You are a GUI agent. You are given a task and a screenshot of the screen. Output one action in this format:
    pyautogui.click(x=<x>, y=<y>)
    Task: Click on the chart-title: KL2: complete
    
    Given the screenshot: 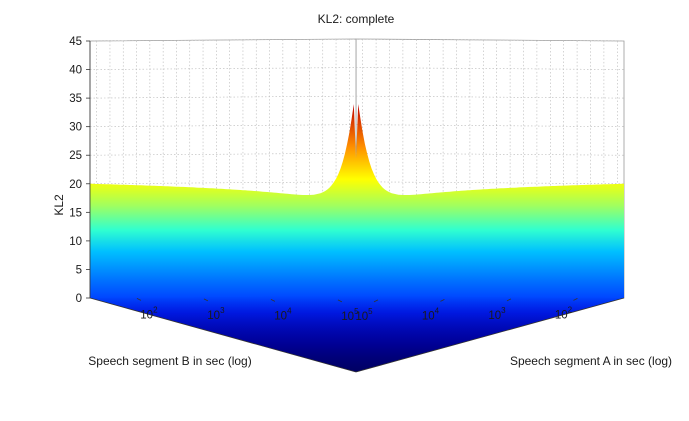 What is the action you would take?
    pyautogui.click(x=356, y=19)
    